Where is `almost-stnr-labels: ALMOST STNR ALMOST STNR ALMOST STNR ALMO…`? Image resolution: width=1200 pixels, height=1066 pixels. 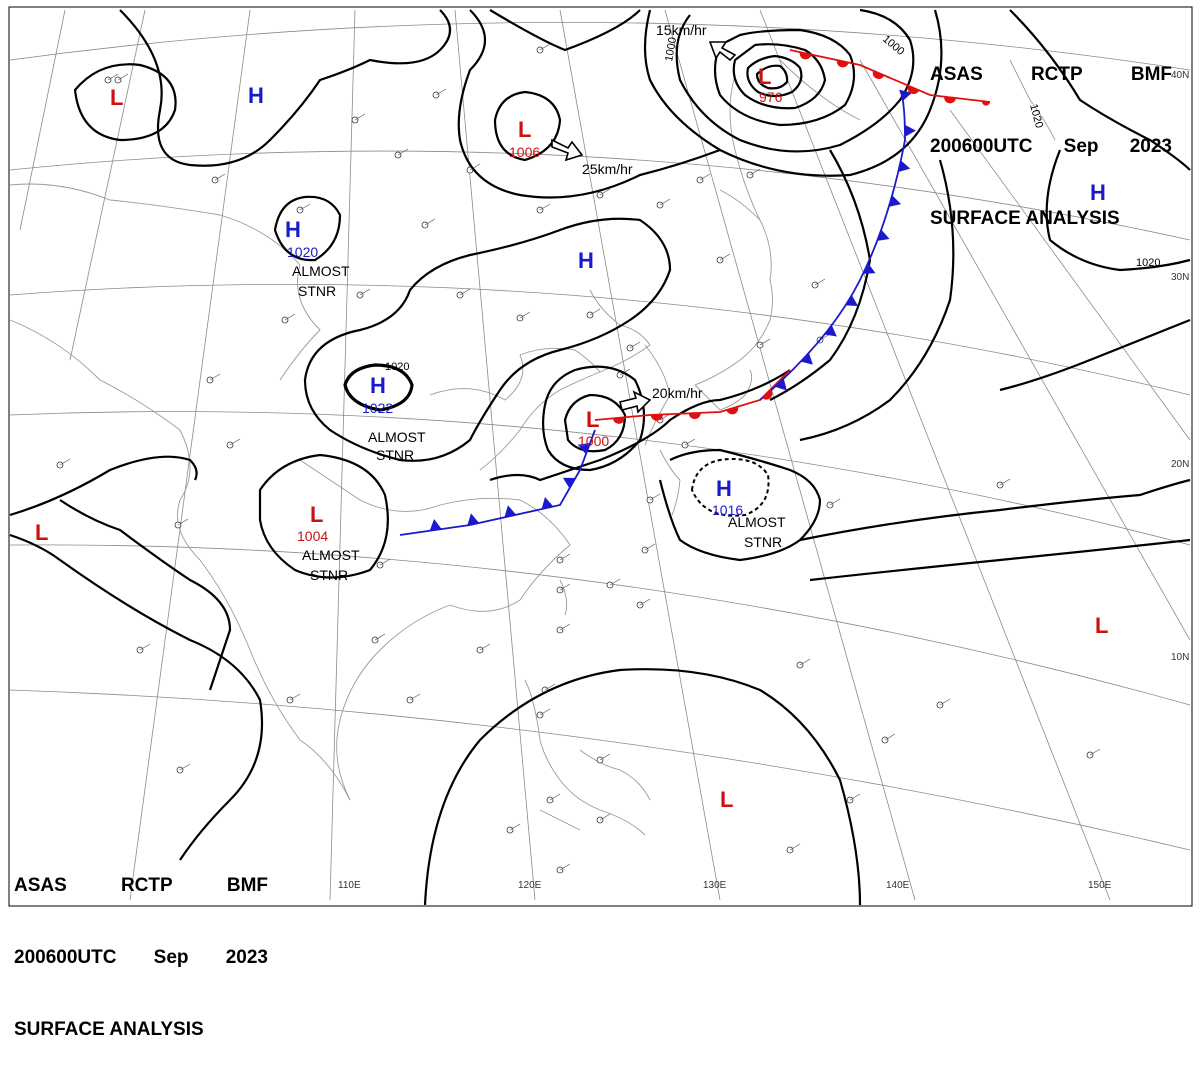
almost-stnr-labels: ALMOST STNR ALMOST STNR ALMOST STNR ALMO… is located at coordinates (539, 423).